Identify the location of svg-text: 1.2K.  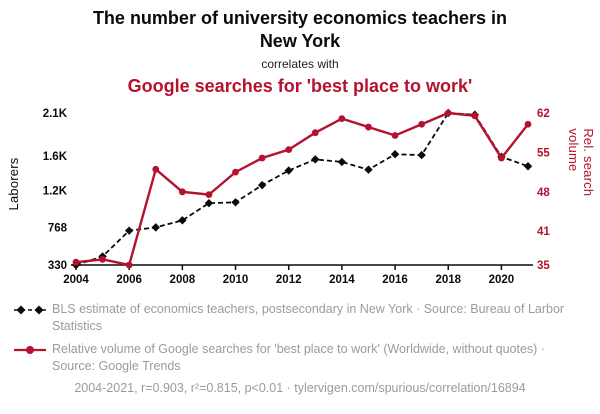
(55, 191).